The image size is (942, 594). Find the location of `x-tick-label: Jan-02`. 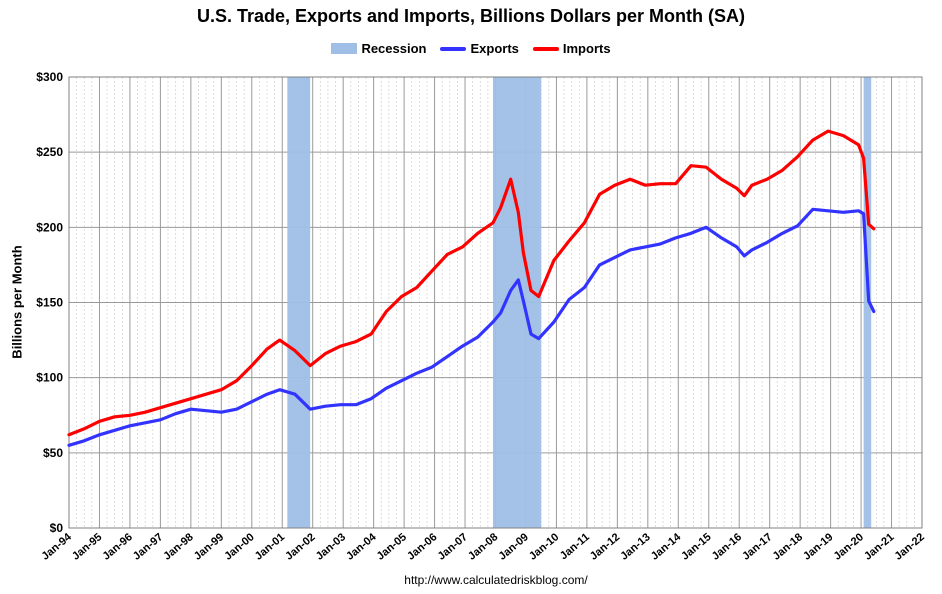

x-tick-label: Jan-02 is located at coordinates (300, 547).